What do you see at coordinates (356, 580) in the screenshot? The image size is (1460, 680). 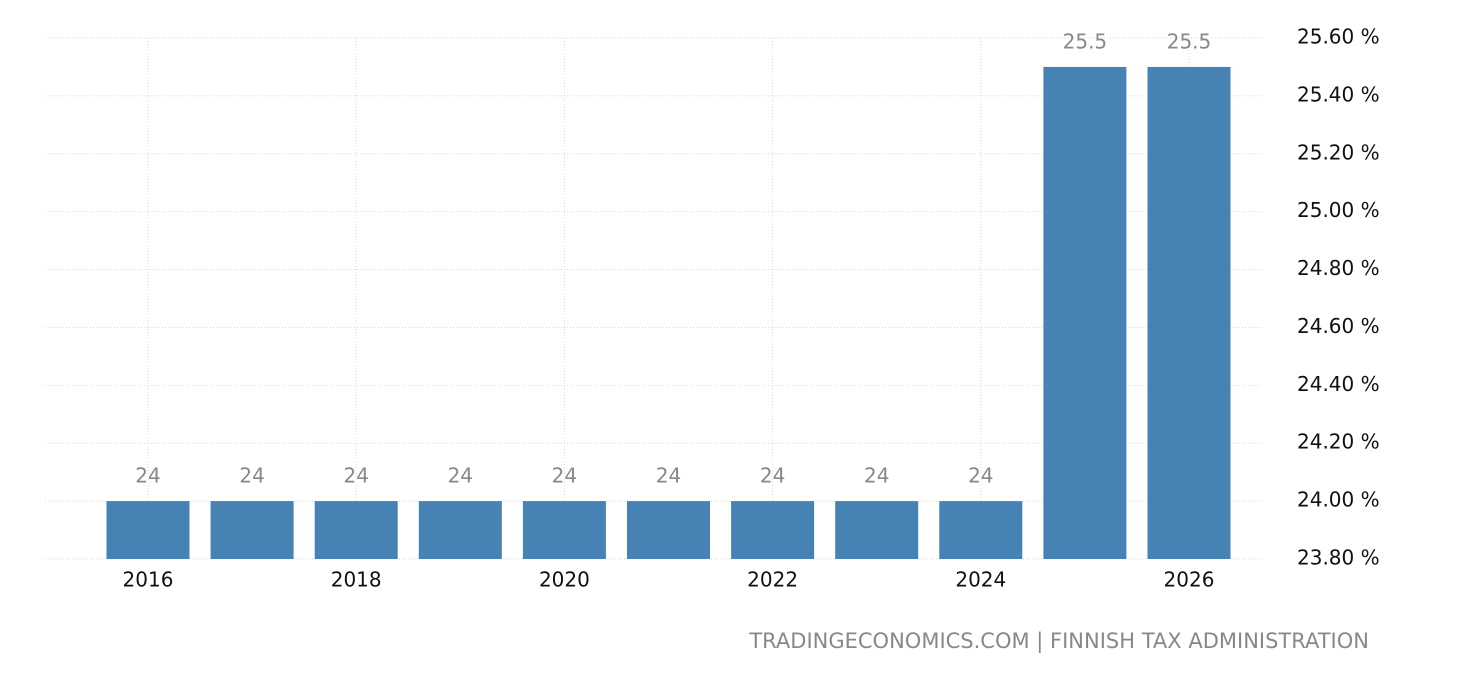 I see `x-tick-label: 2018` at bounding box center [356, 580].